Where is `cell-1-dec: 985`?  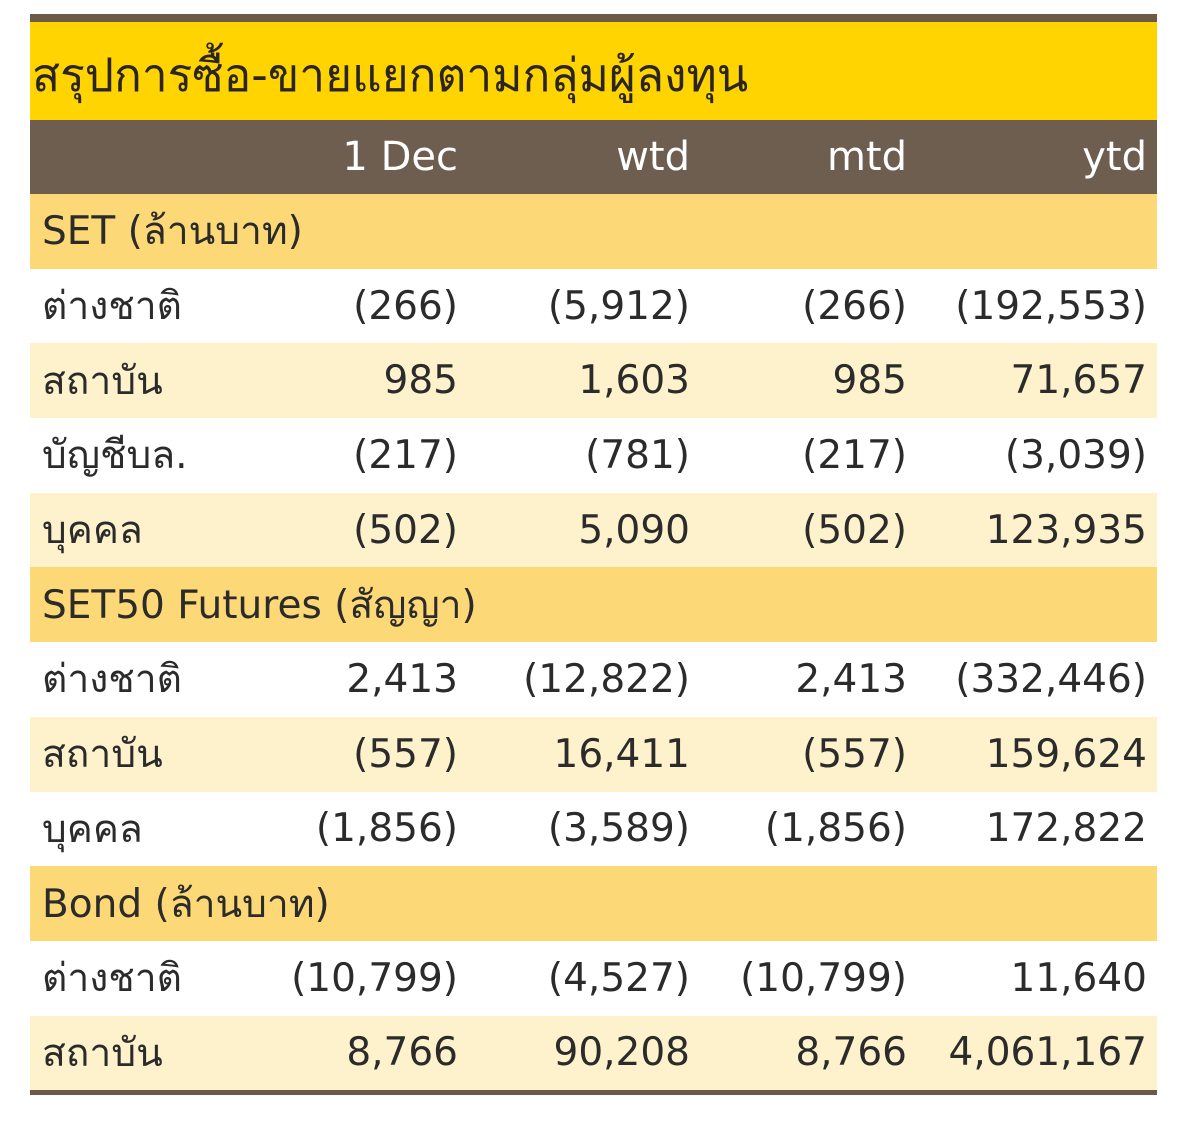 cell-1-dec: 985 is located at coordinates (420, 381).